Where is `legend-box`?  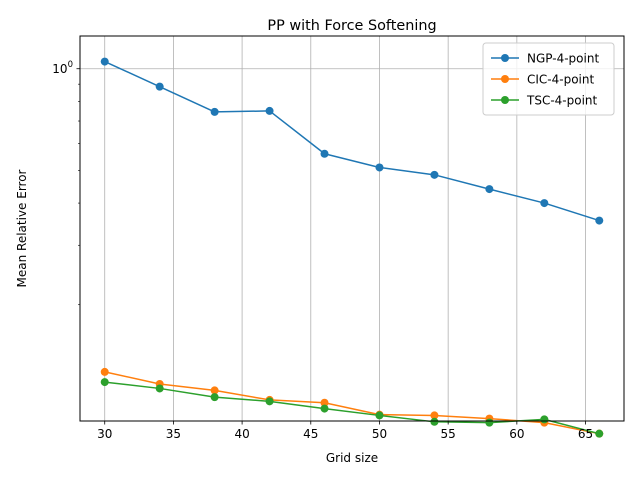
legend-box is located at coordinates (548, 79).